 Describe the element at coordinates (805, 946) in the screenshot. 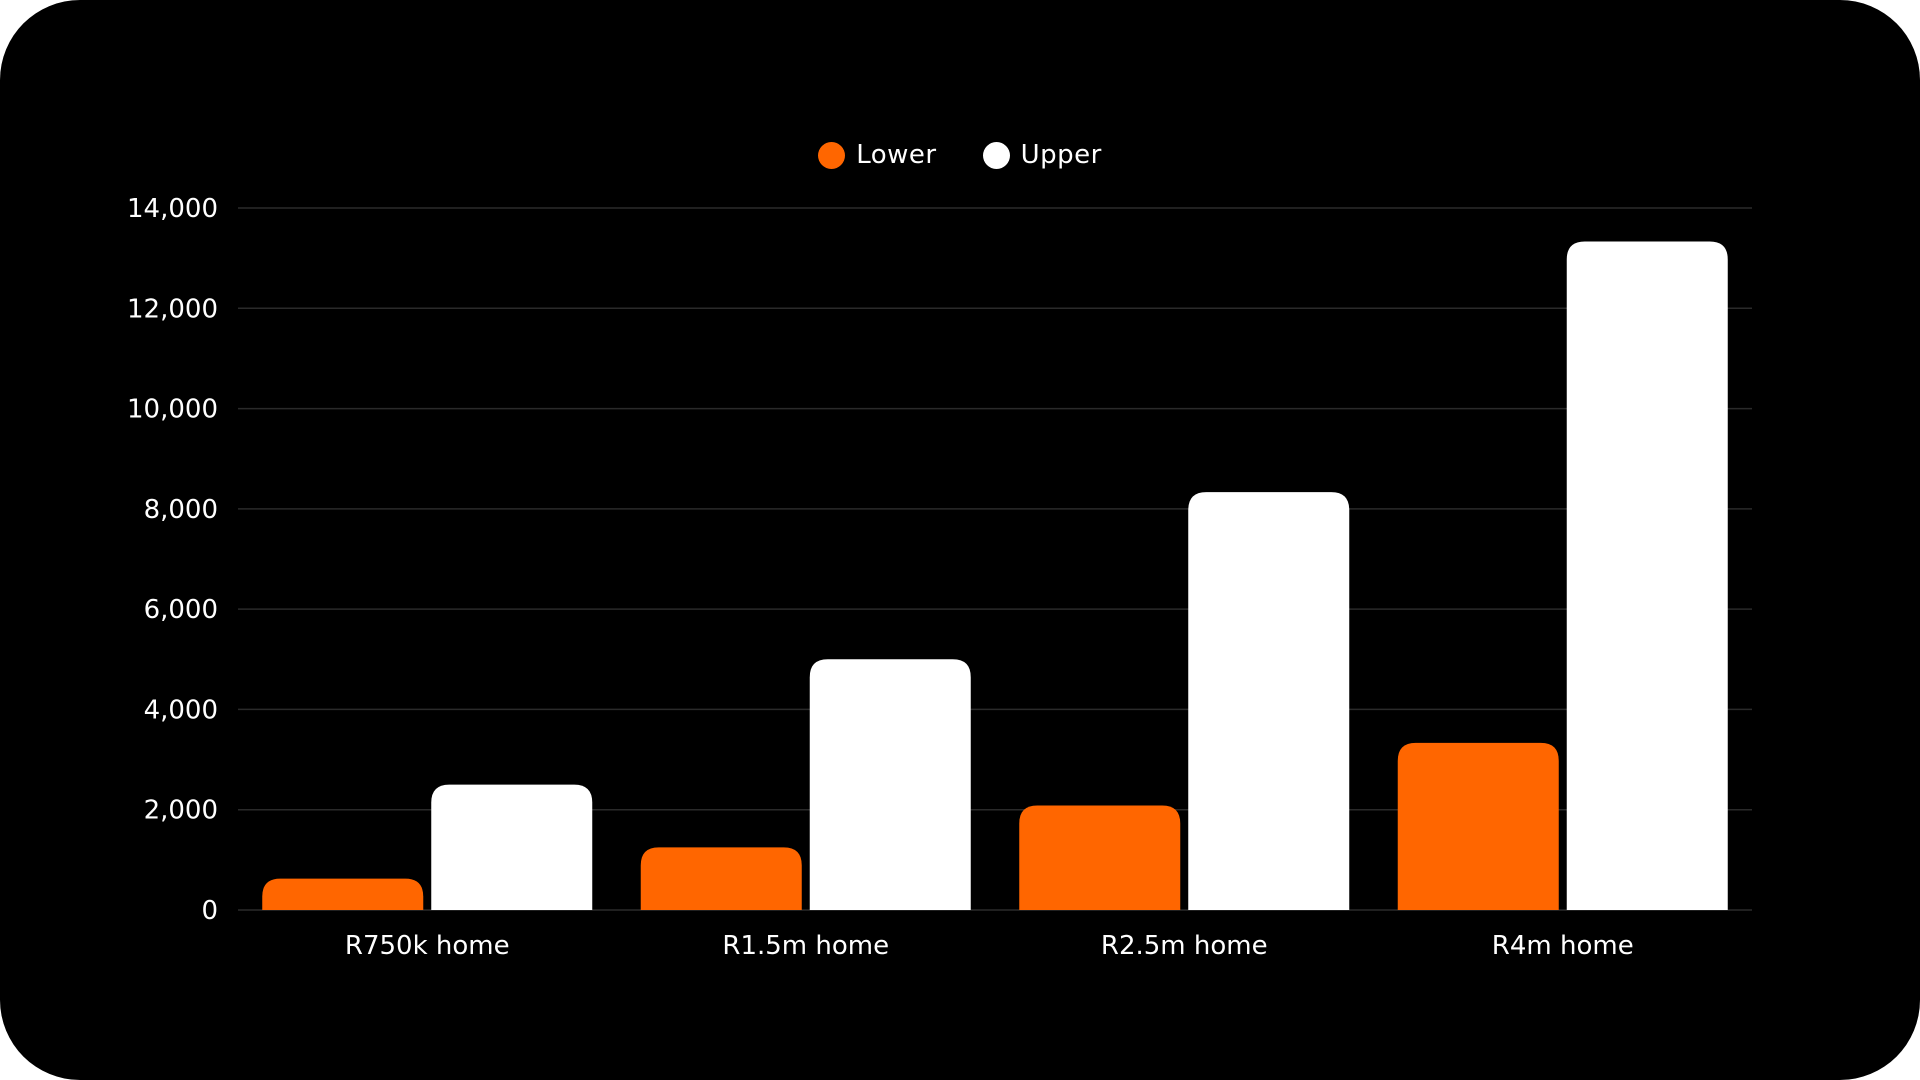

I see `x-tick-label: R1.5m home` at that location.